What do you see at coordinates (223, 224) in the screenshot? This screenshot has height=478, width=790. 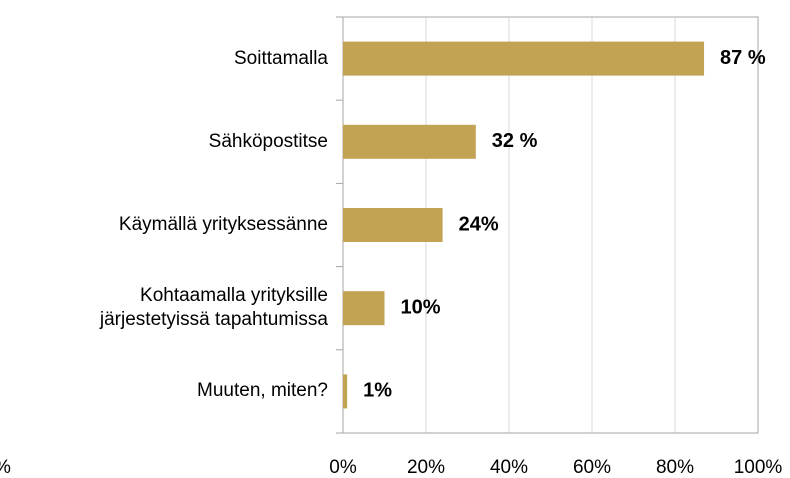 I see `y-tick-label: Käymällä yrityksessänne` at bounding box center [223, 224].